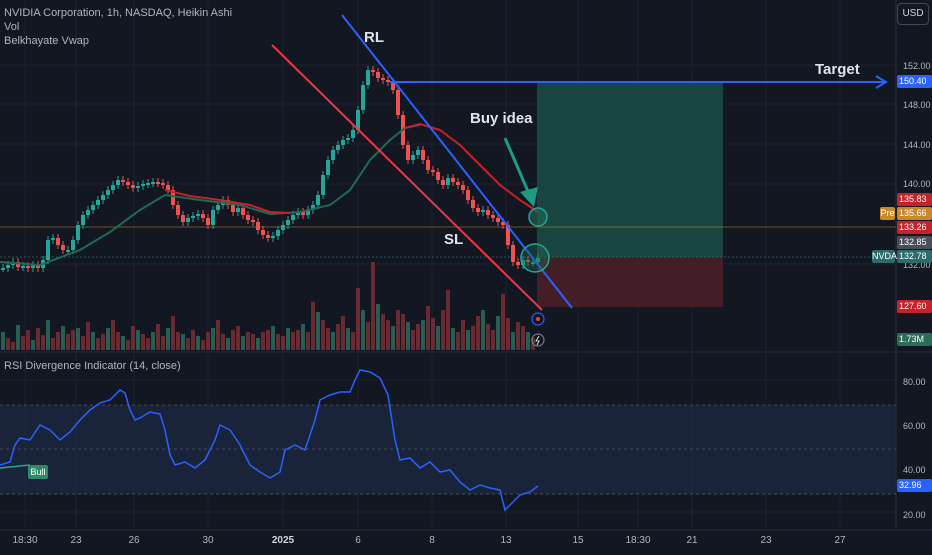 The height and width of the screenshot is (555, 932). I want to click on rsi-label-60: 60.00, so click(914, 426).